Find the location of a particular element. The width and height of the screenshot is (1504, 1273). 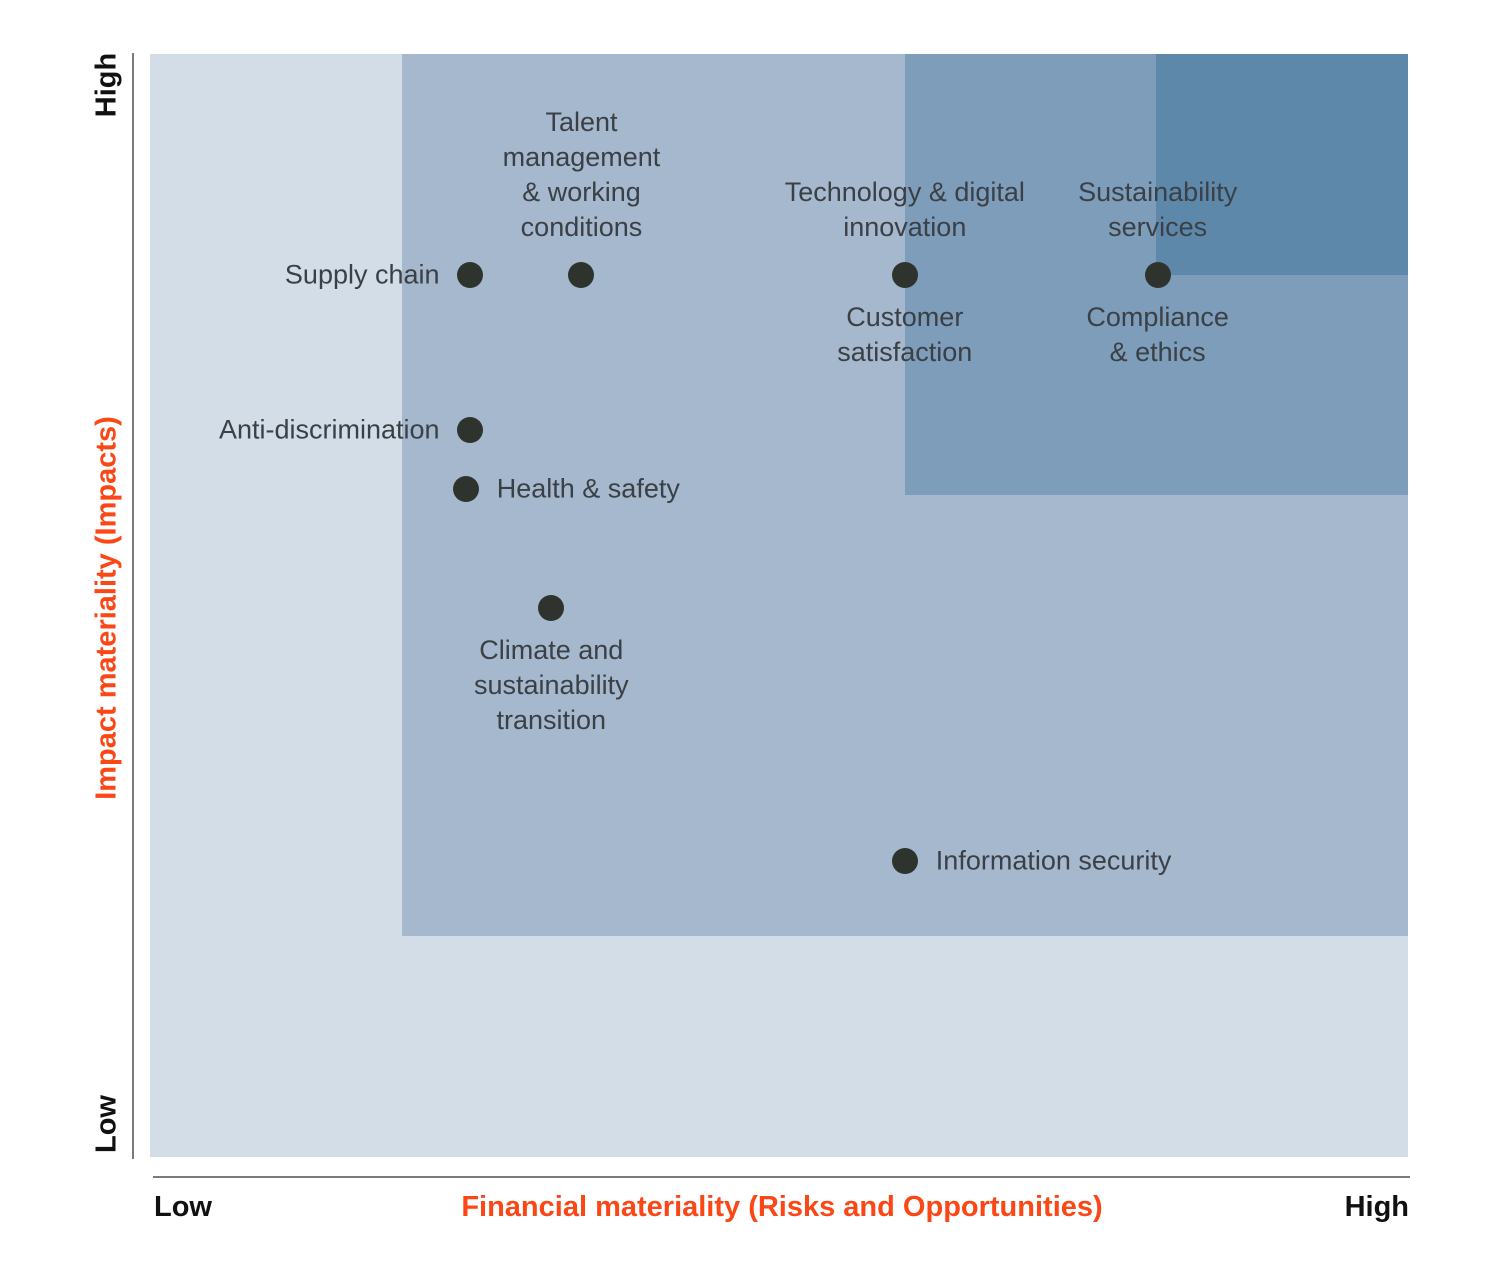

point-label: Climate and sustainability transition is located at coordinates (551, 684).